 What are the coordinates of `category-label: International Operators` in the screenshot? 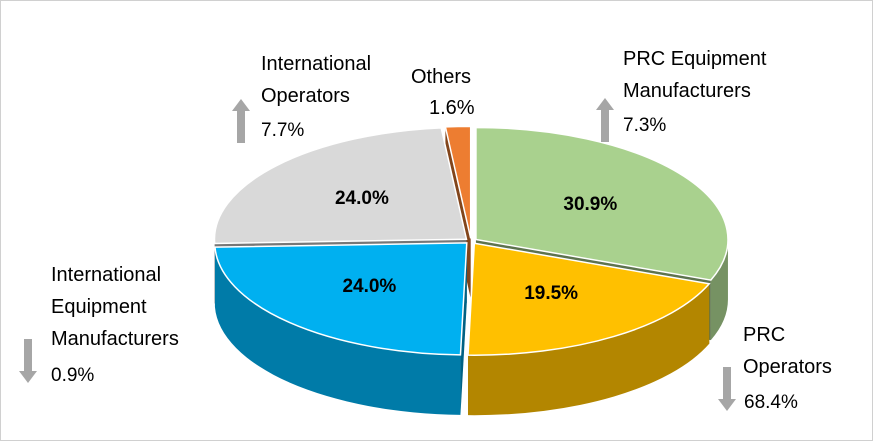 It's located at (316, 80).